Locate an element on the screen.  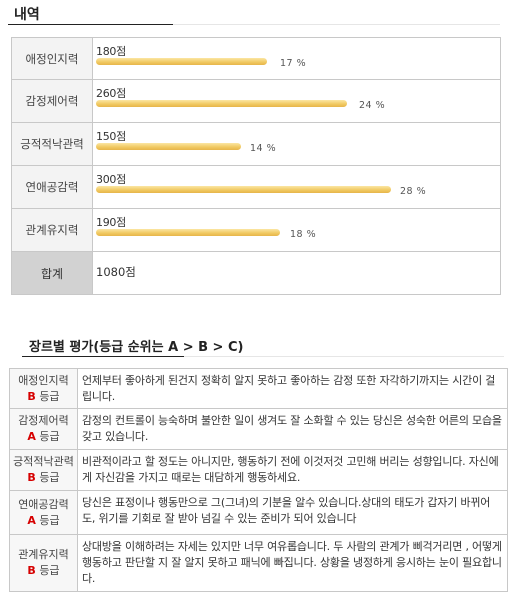
row-points: 180점 is located at coordinates (111, 51).